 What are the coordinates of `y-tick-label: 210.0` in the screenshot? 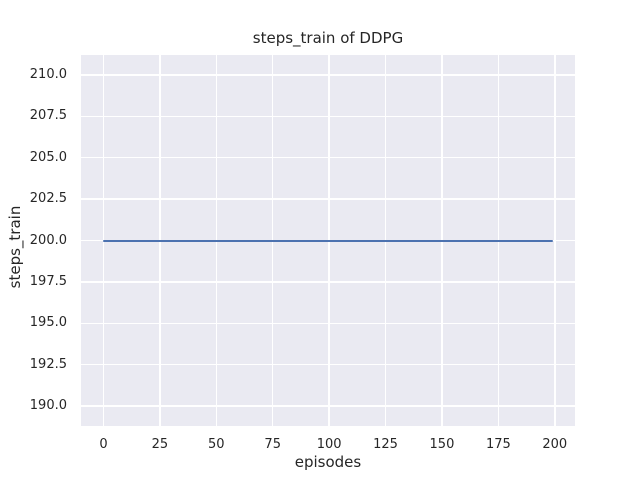 It's located at (48, 74).